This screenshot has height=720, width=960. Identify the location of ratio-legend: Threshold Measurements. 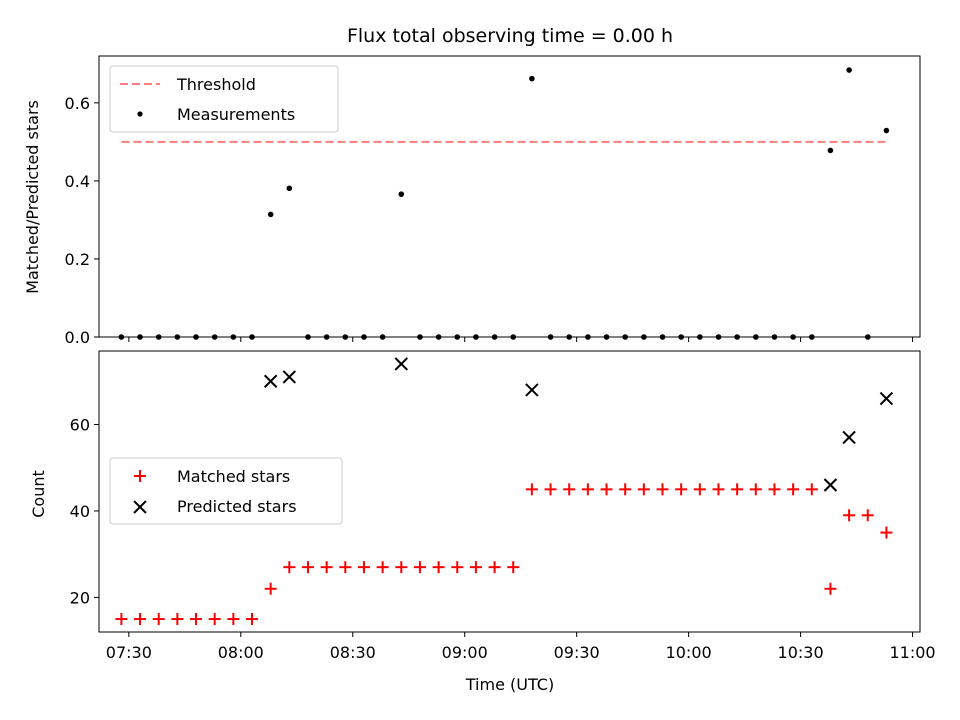
(224, 99).